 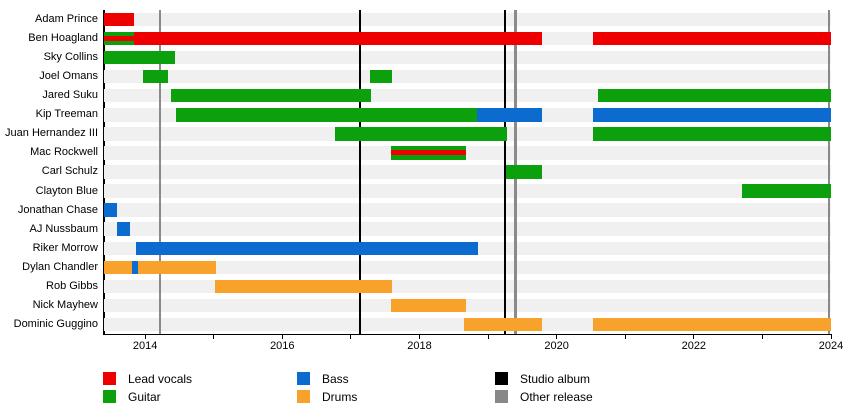 What do you see at coordinates (467, 334) in the screenshot?
I see `x-axis-line` at bounding box center [467, 334].